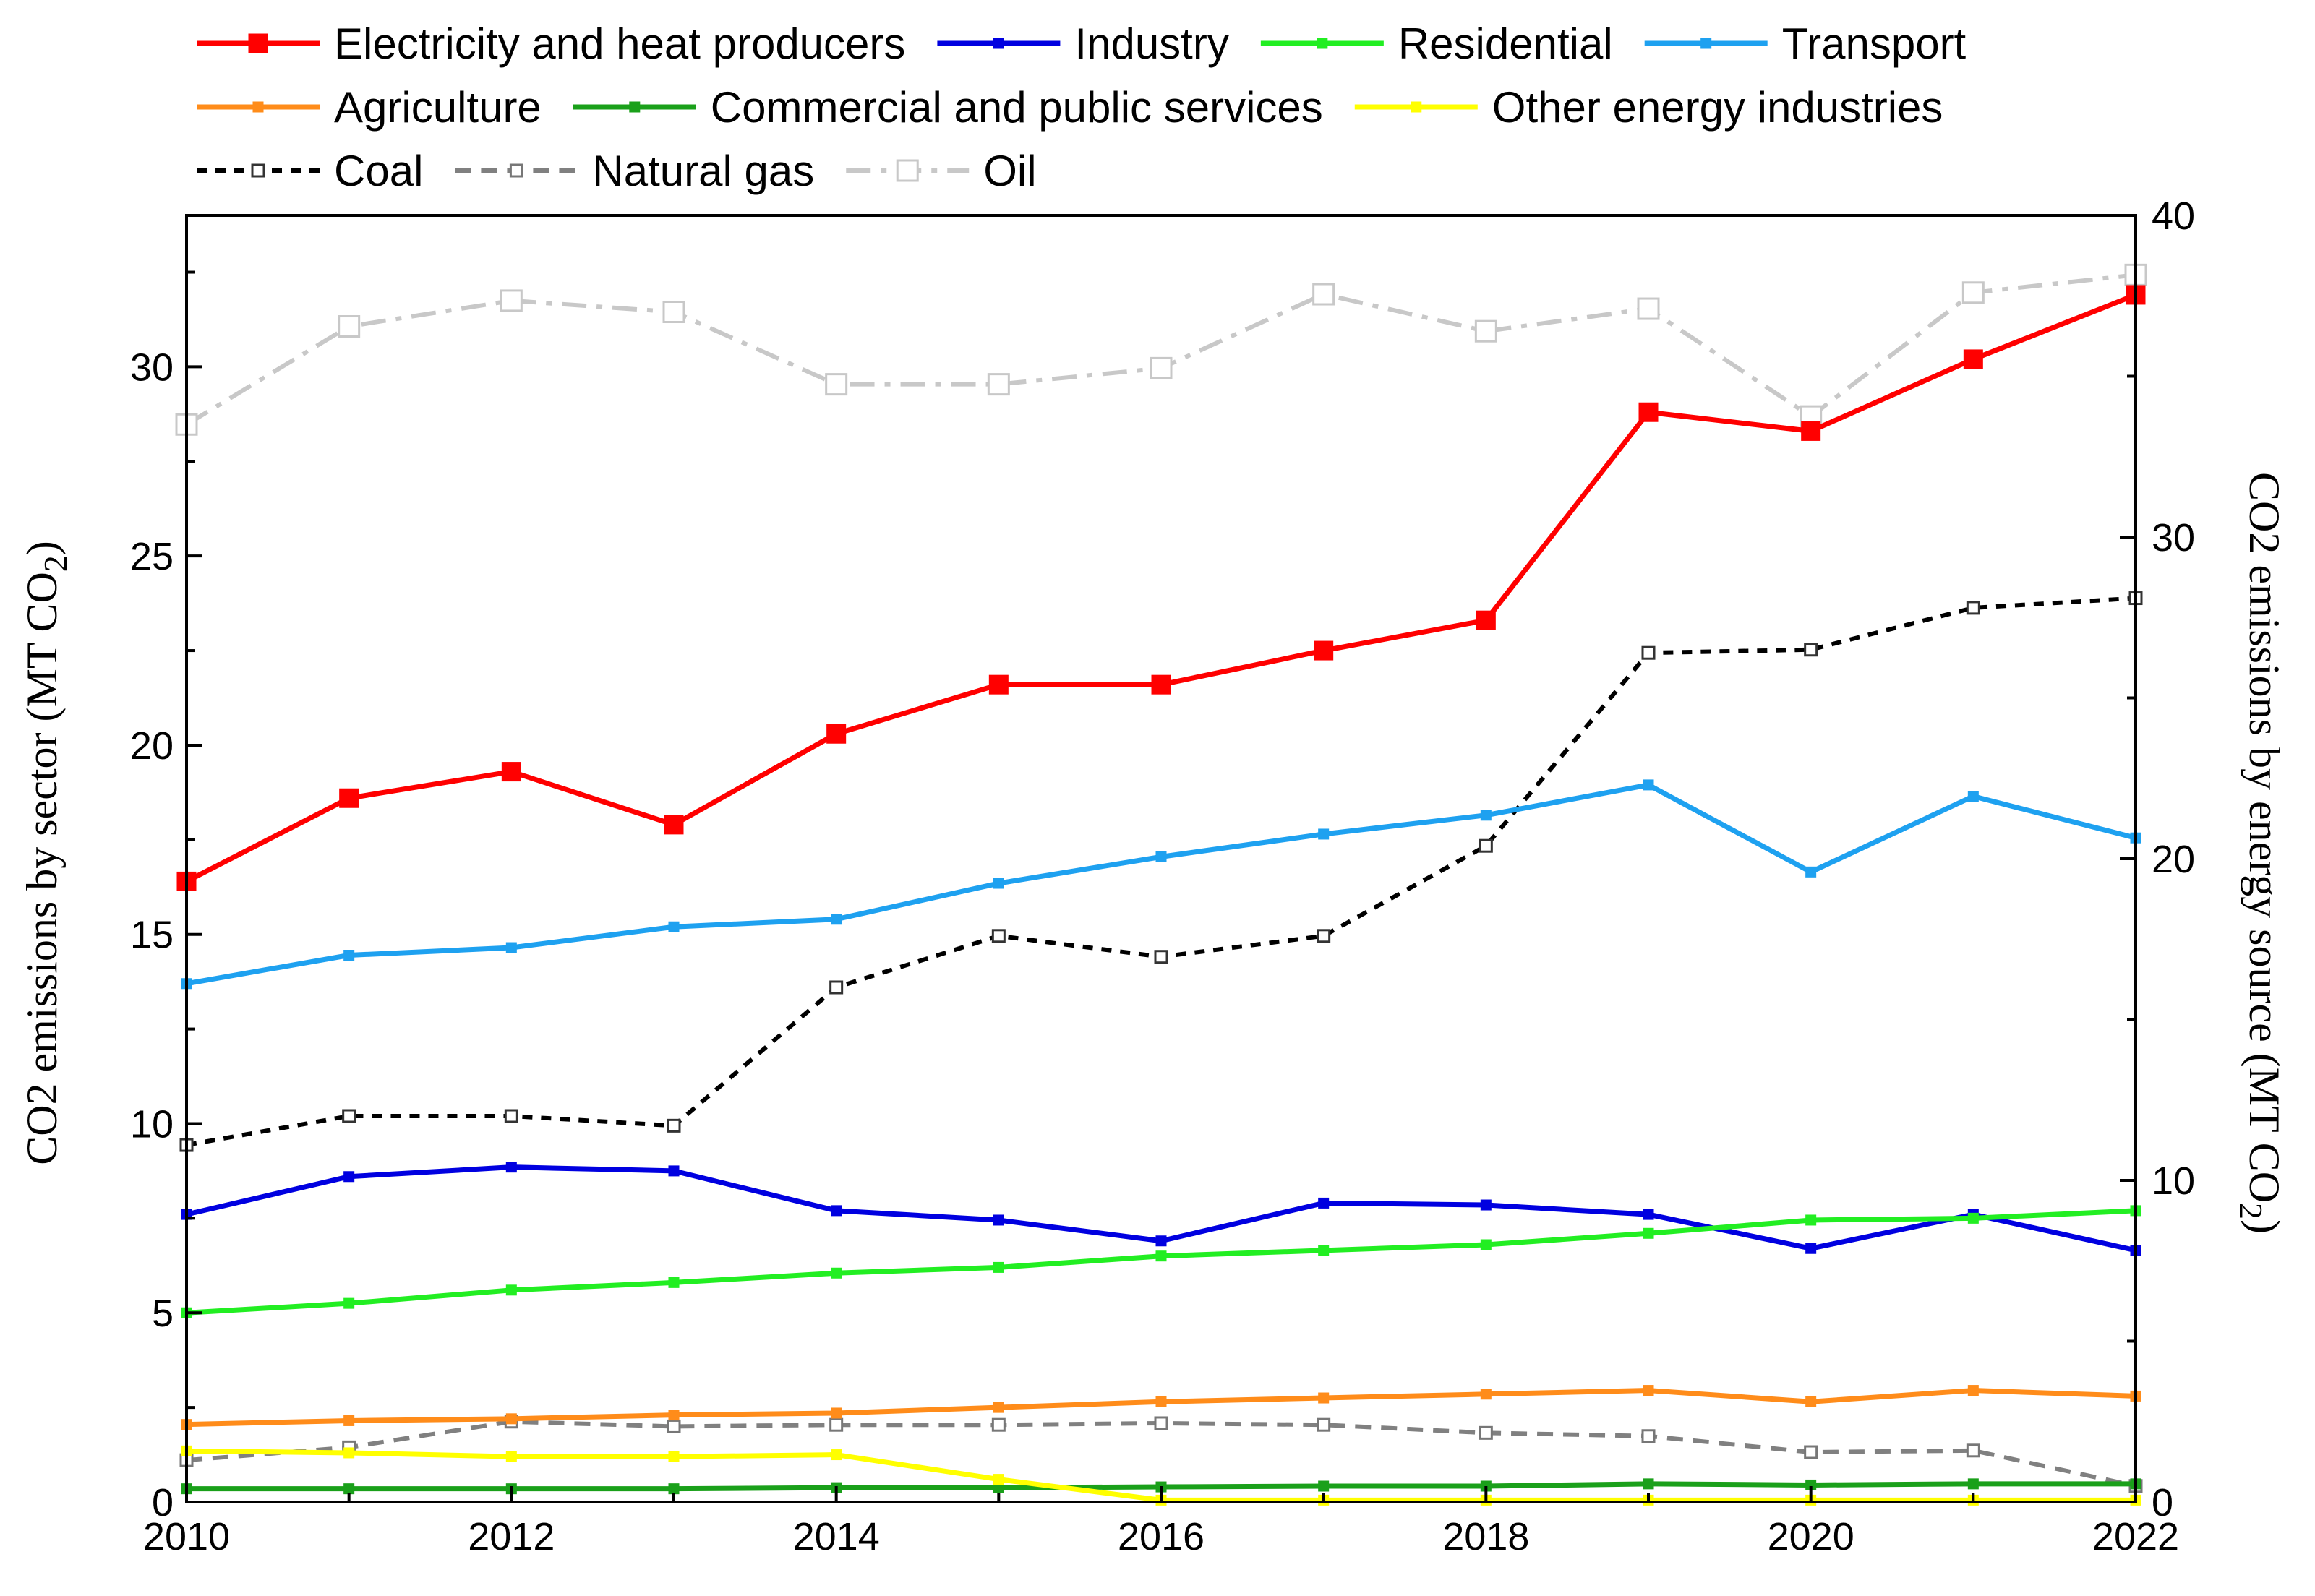 This screenshot has height=1596, width=2315. I want to click on y-left-tick-label: 25, so click(152, 556).